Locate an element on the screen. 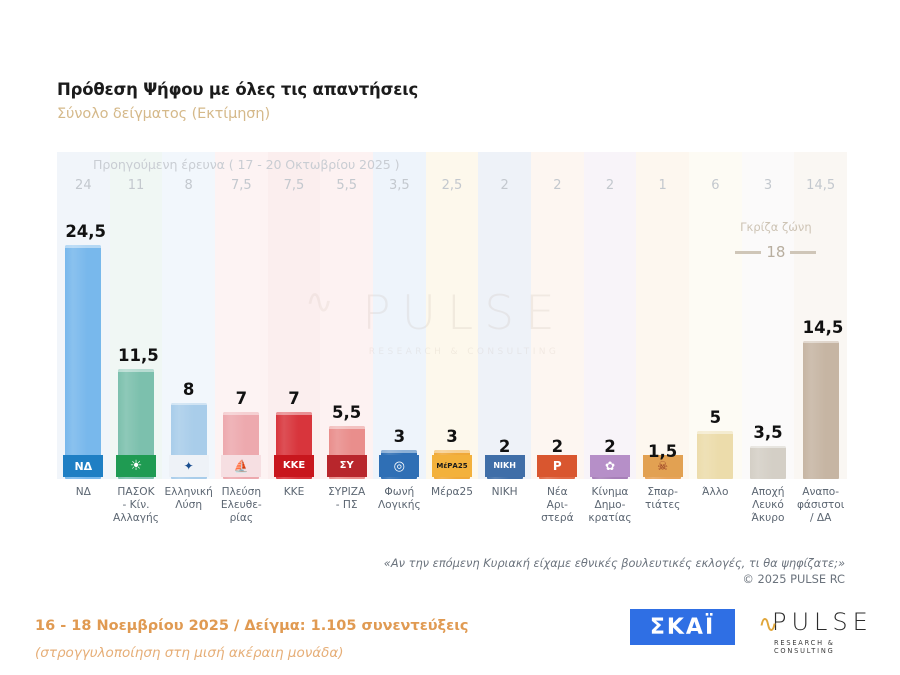  bar-column: ΚΚΕ 7 is located at coordinates (294, 434).